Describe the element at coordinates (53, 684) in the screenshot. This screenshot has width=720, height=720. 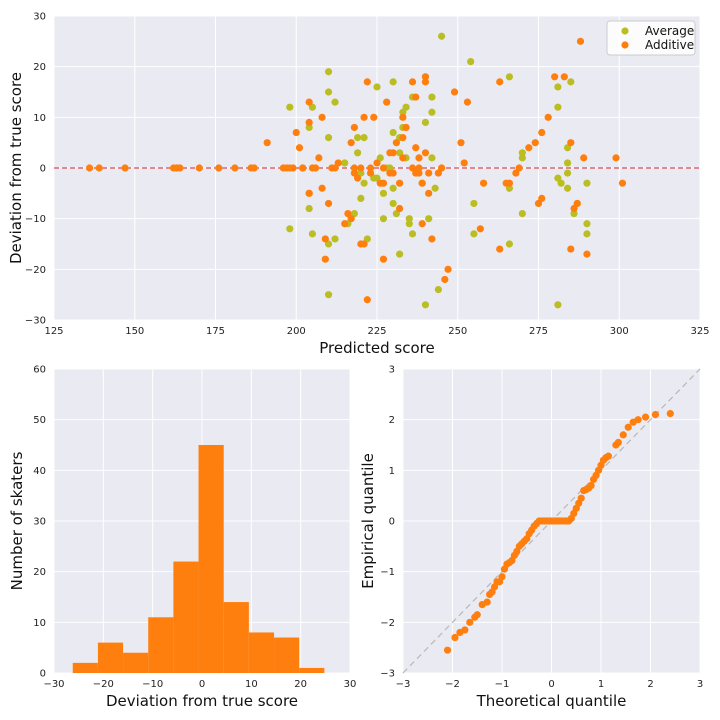
I see `x-tick-label: −30` at that location.